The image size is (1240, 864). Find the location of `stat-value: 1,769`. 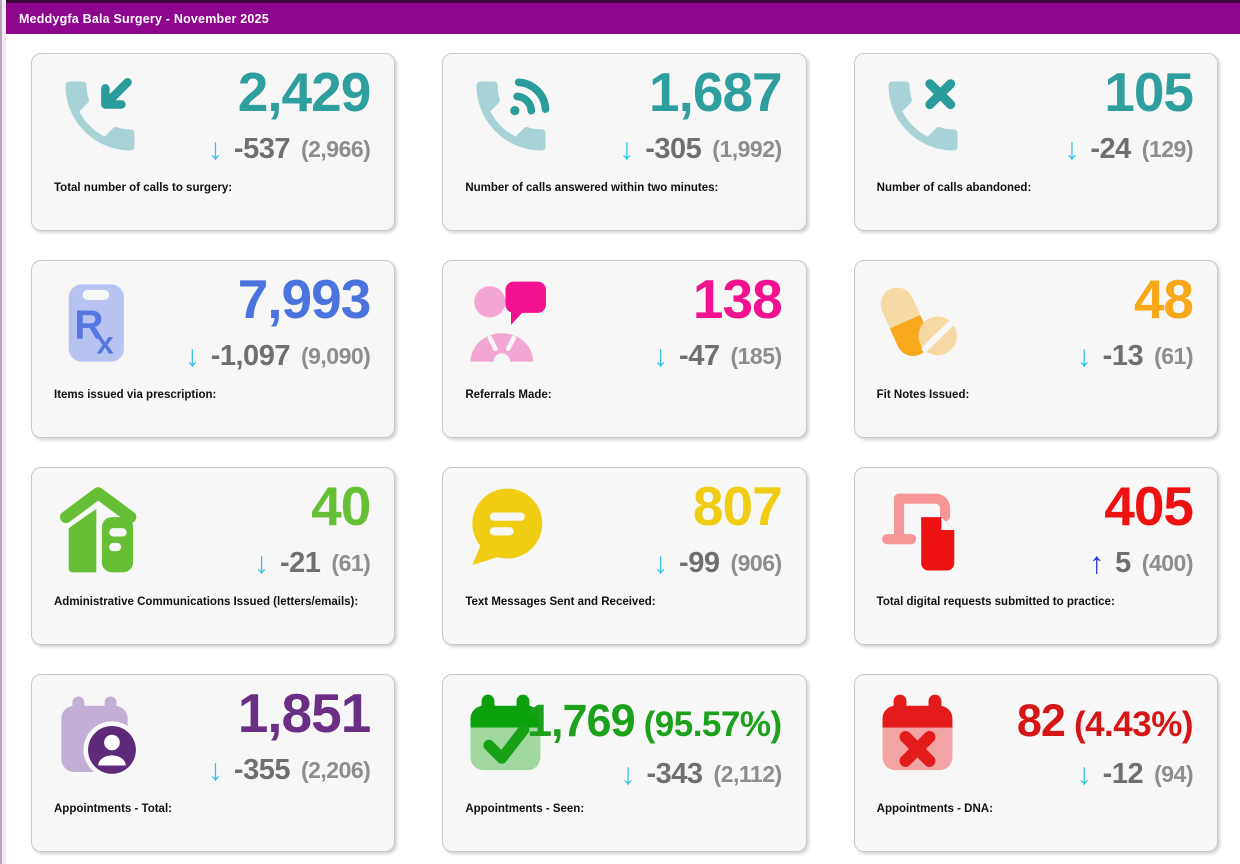

stat-value: 1,769 is located at coordinates (581, 720).